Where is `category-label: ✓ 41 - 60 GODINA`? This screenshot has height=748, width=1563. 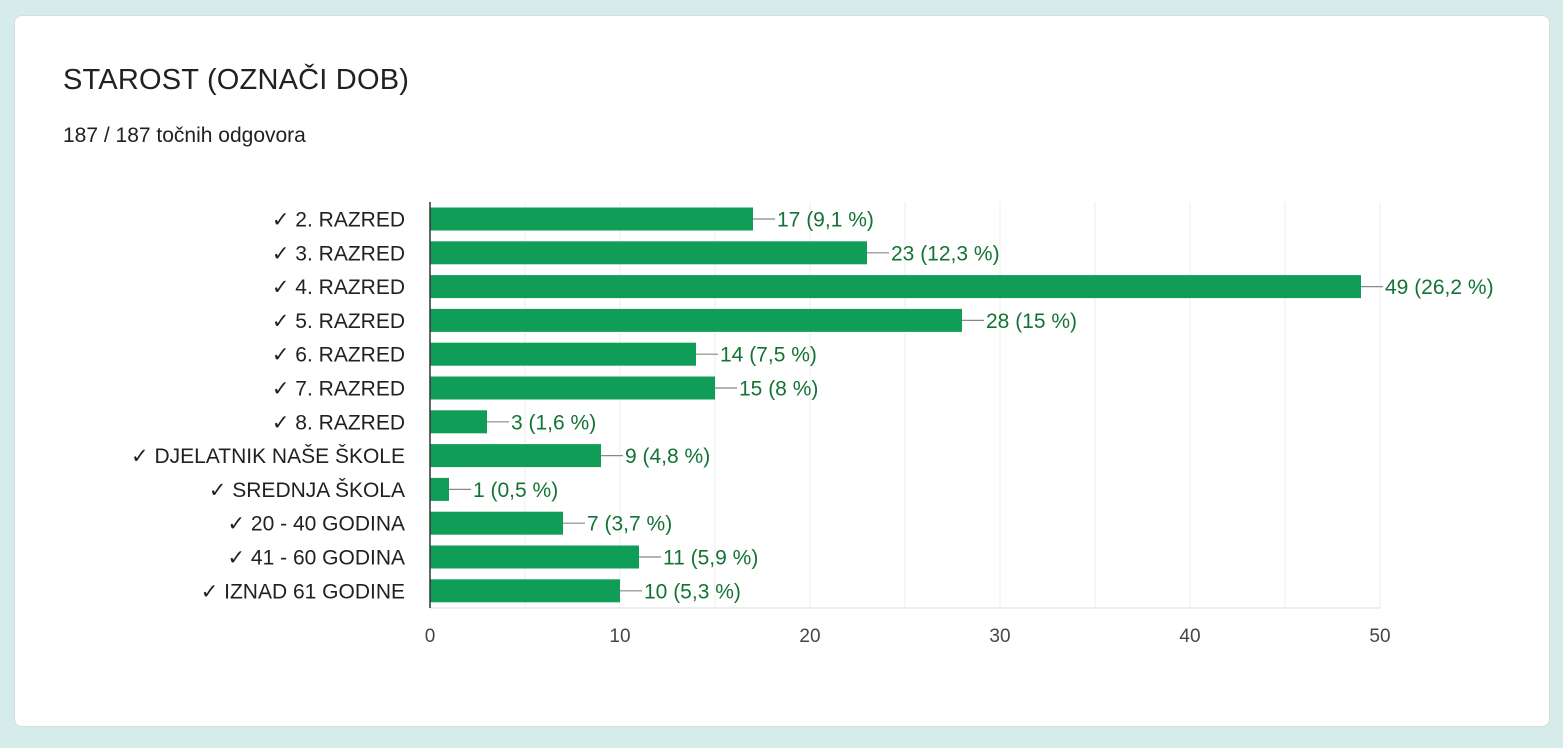 category-label: ✓ 41 - 60 GODINA is located at coordinates (317, 558).